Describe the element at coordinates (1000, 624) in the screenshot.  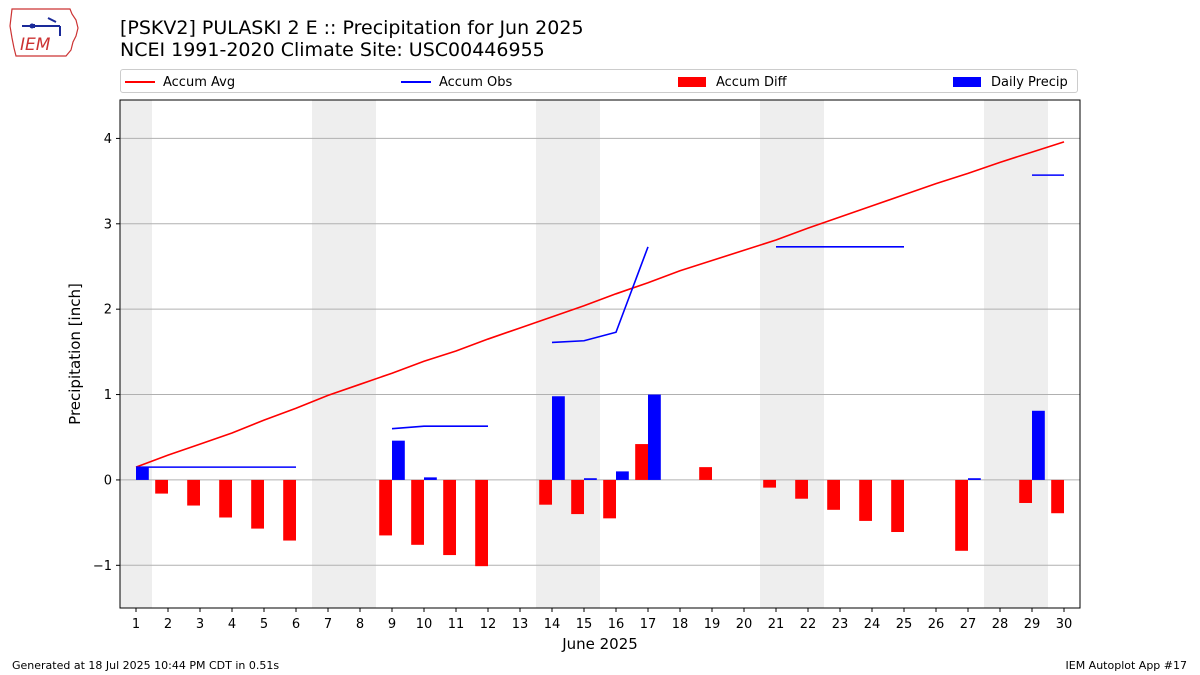
I see `x-tick-label: 28` at that location.